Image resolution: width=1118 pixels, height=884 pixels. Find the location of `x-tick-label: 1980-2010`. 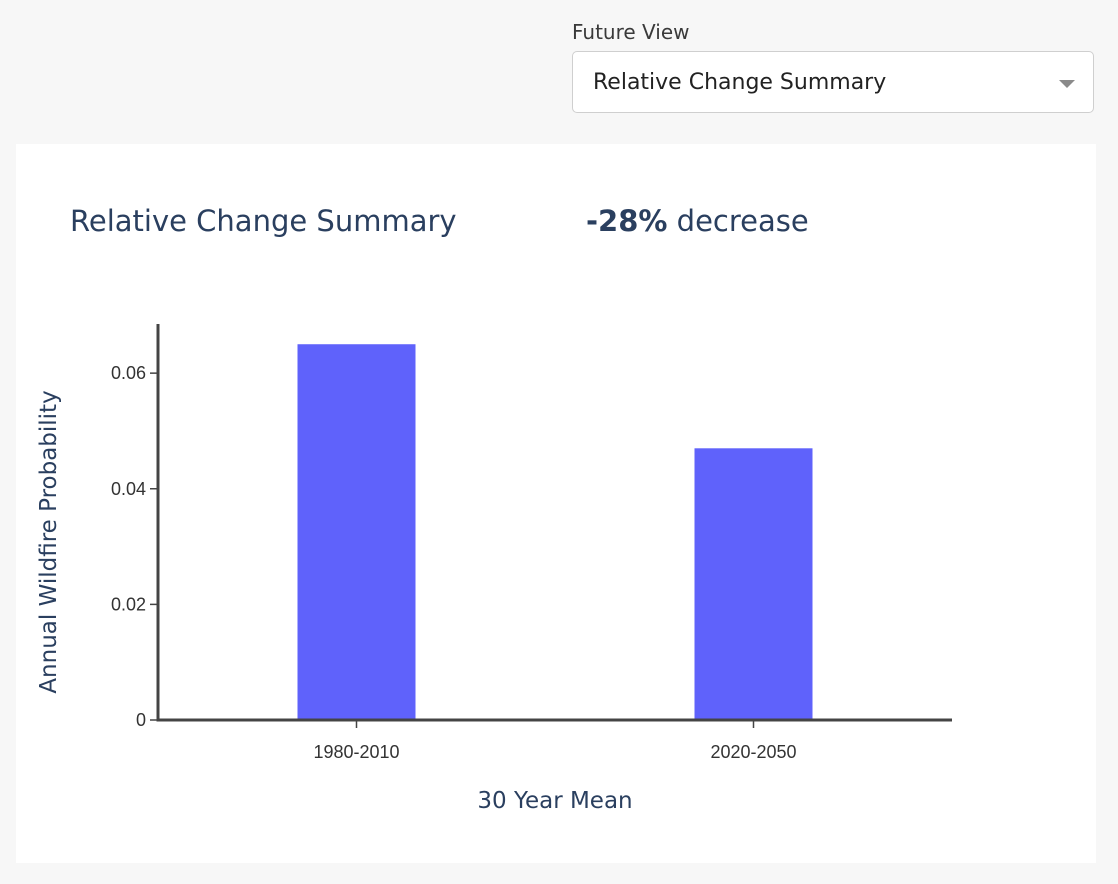

x-tick-label: 1980-2010 is located at coordinates (356, 752).